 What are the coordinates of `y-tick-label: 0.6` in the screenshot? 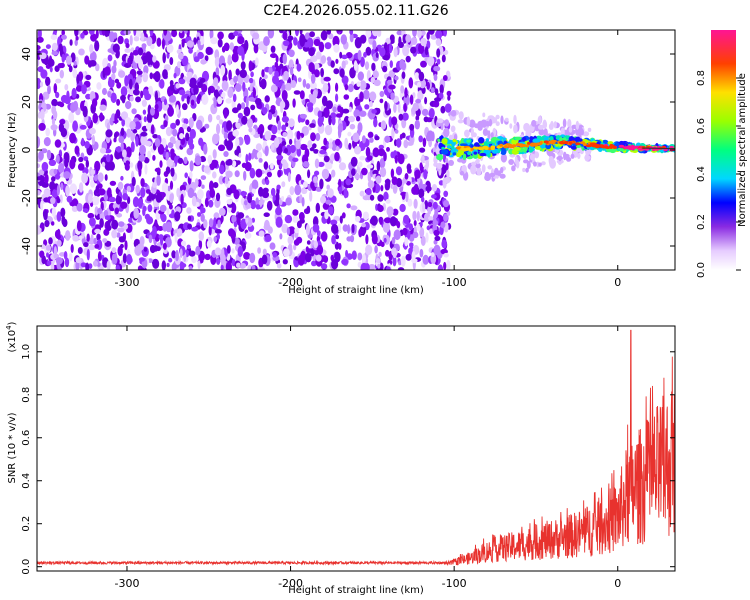 It's located at (26, 438).